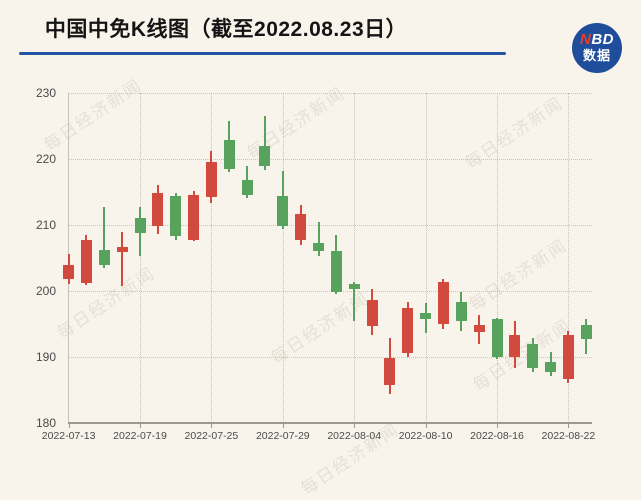  What do you see at coordinates (585, 39) in the screenshot?
I see `nbd-logo-n: N` at bounding box center [585, 39].